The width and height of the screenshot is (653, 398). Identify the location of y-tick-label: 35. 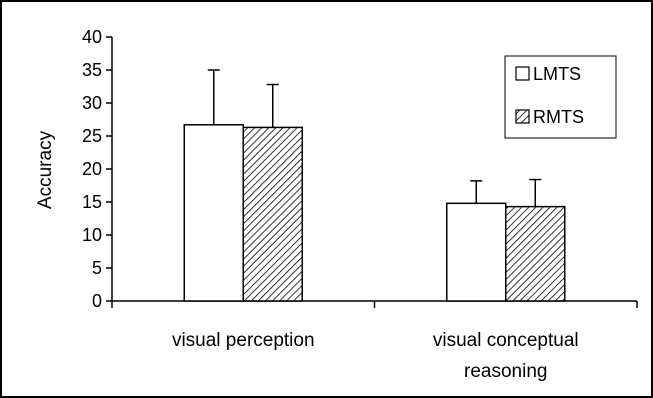
(92, 70).